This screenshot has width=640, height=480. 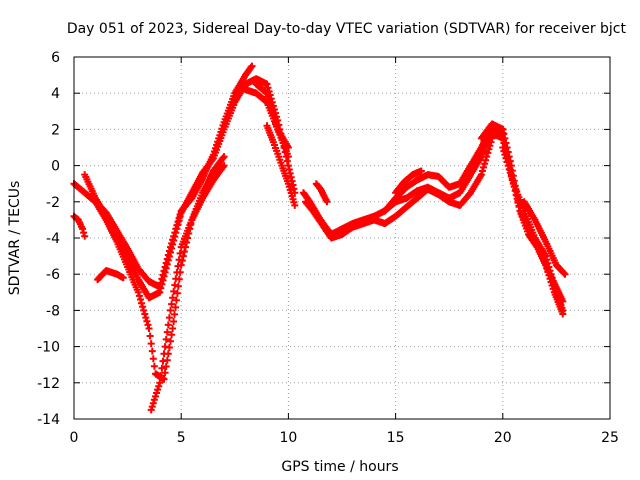 What do you see at coordinates (48, 384) in the screenshot?
I see `y-tick-label: -12` at bounding box center [48, 384].